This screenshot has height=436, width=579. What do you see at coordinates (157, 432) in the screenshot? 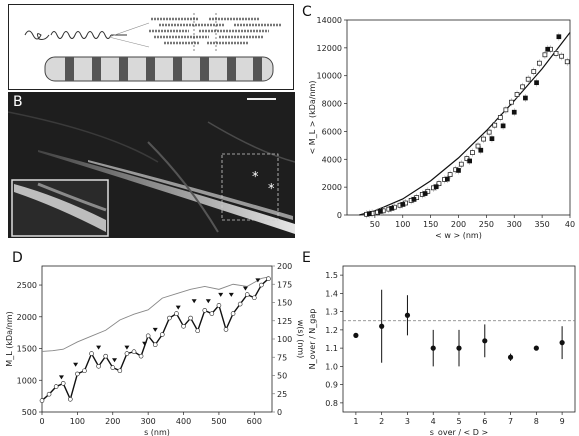
I see `x-axis-label: s (nm)` at bounding box center [157, 432].